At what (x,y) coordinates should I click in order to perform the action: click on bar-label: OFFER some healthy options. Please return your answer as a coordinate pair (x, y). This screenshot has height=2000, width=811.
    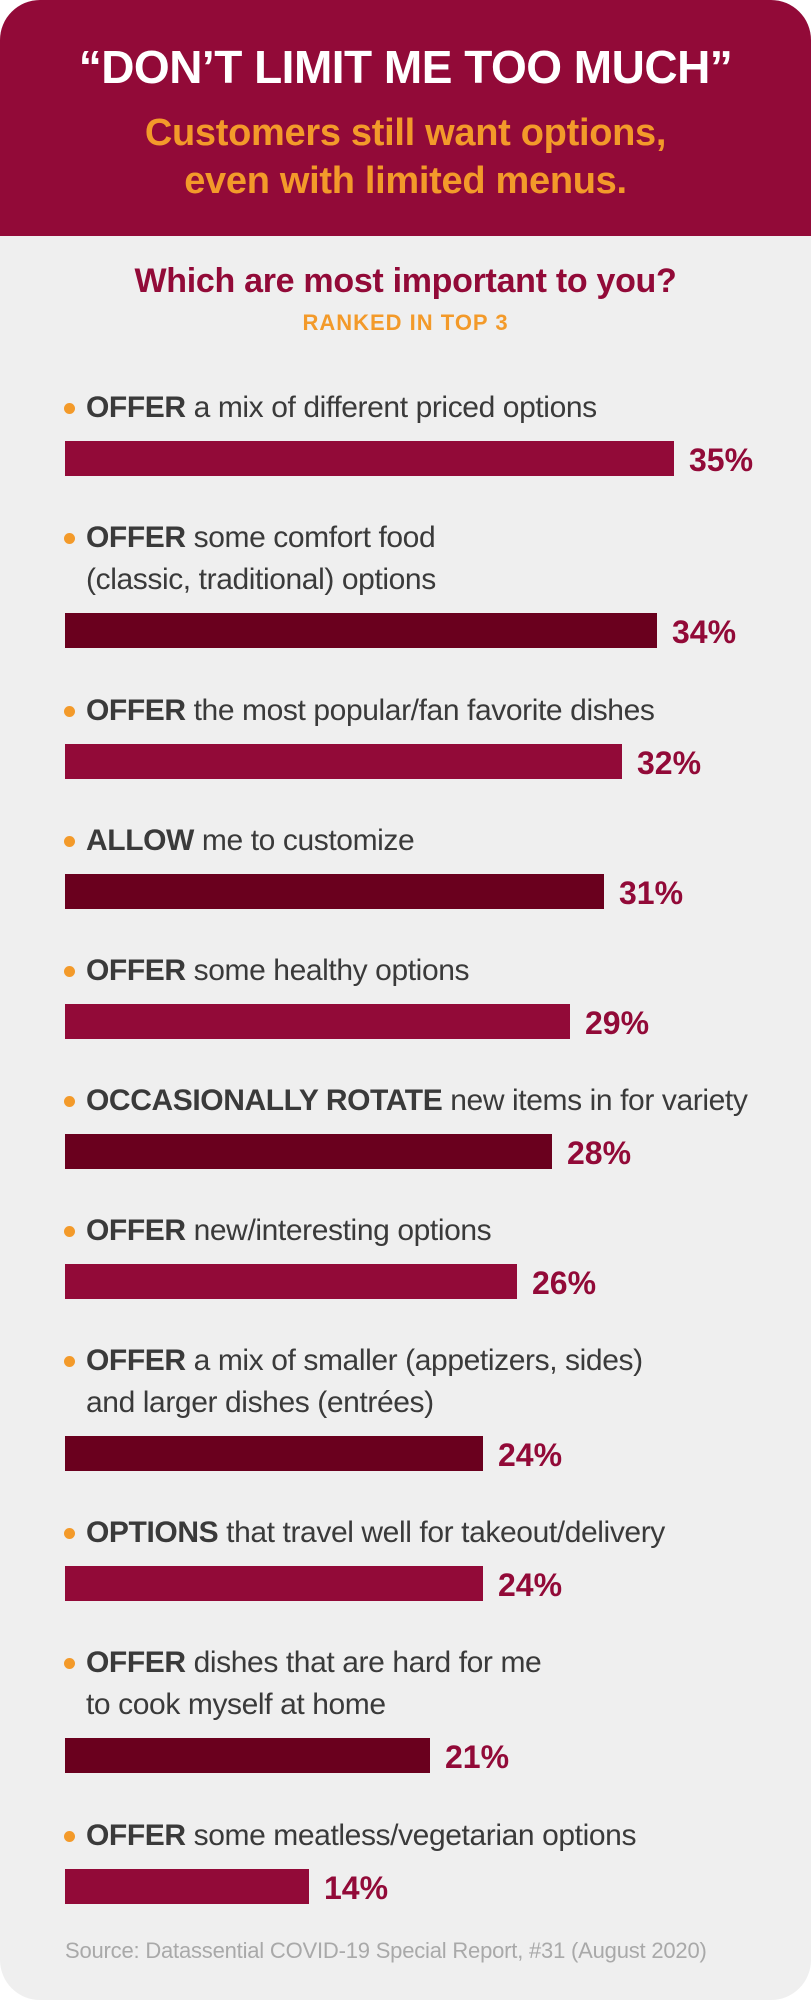
    Looking at the image, I should click on (278, 970).